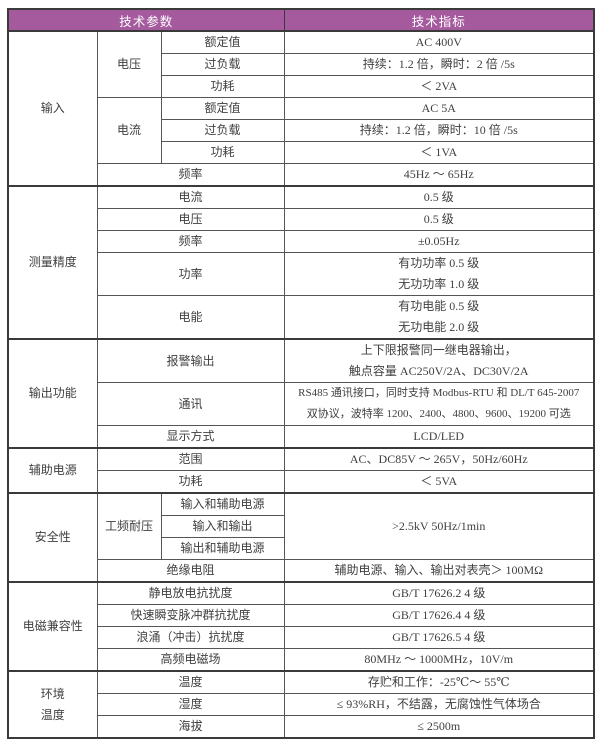 The image size is (600, 739). I want to click on table-row: 绝缘电阻 辅助电源、输入、输出对表壳＞ 100MΩ, so click(301, 571).